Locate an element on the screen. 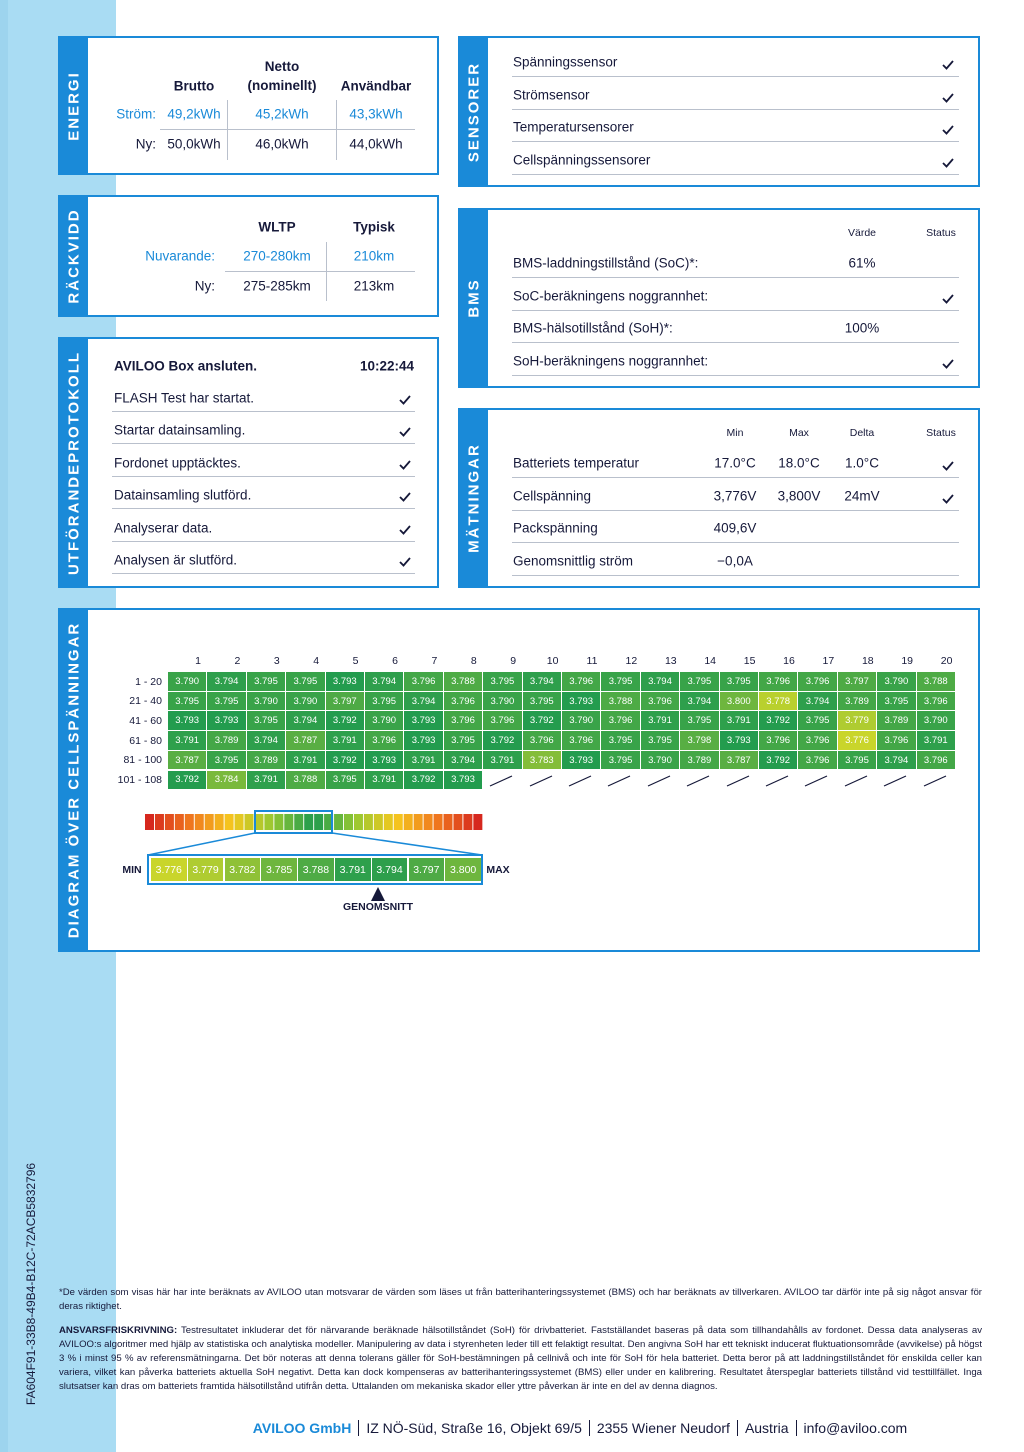 This screenshot has height=1452, width=1024. cell-value: 18.0°C is located at coordinates (799, 463).